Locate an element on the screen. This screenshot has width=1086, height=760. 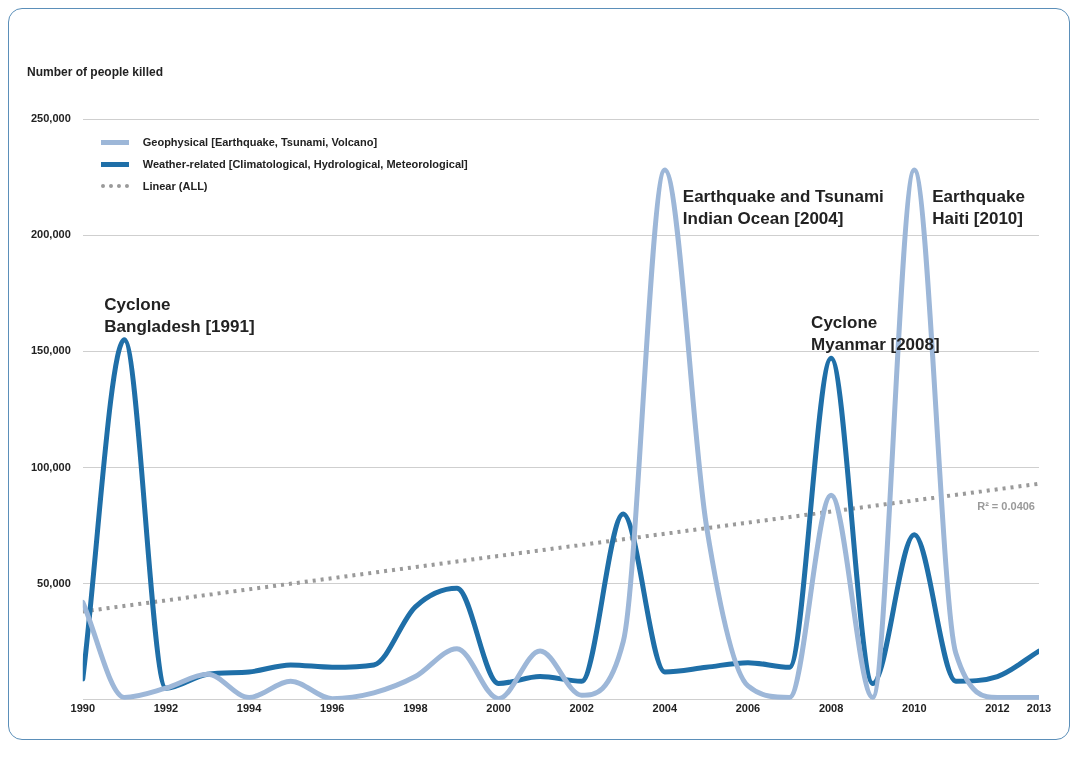
annotation: Cyclone Bangladesh [1991] is located at coordinates (179, 315).